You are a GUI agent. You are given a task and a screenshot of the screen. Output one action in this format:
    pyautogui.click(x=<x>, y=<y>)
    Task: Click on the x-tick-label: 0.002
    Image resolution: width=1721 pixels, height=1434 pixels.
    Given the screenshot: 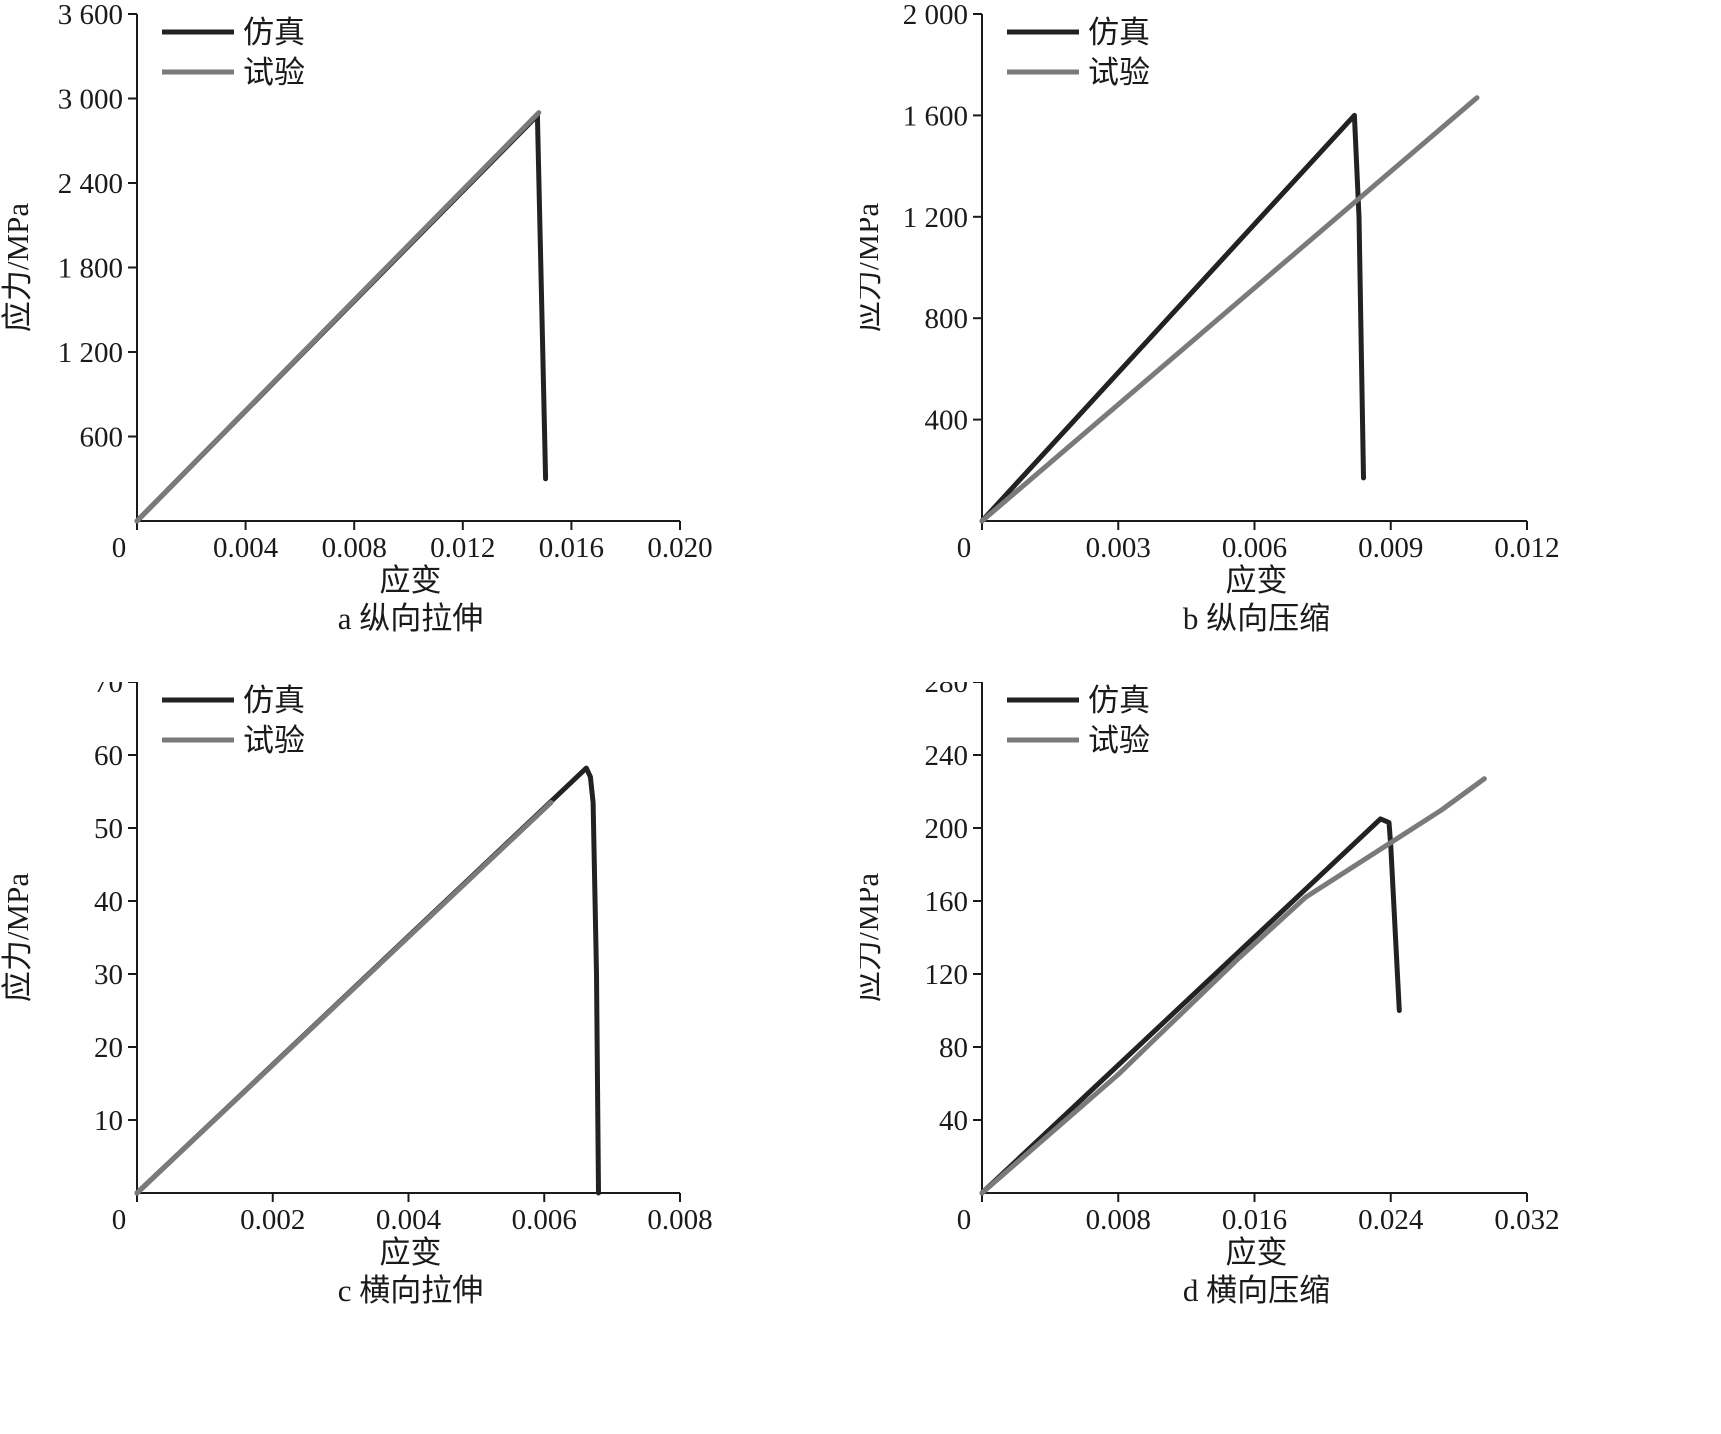 What is the action you would take?
    pyautogui.click(x=272, y=1220)
    